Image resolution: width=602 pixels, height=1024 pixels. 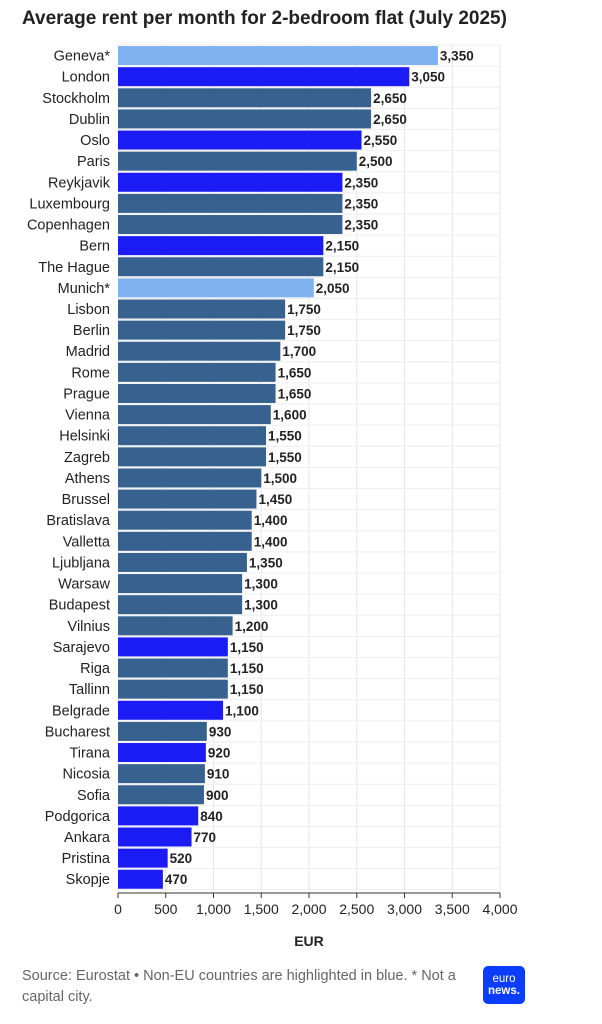 What do you see at coordinates (93, 162) in the screenshot?
I see `category-label: Paris` at bounding box center [93, 162].